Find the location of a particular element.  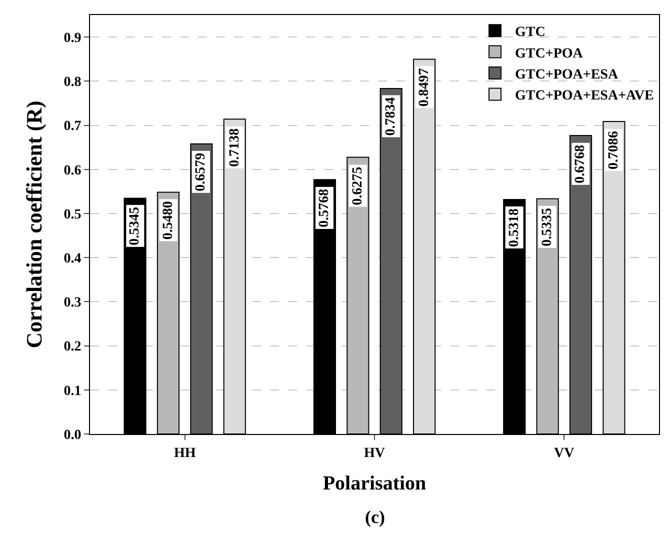

legend-label: GTC is located at coordinates (530, 32).